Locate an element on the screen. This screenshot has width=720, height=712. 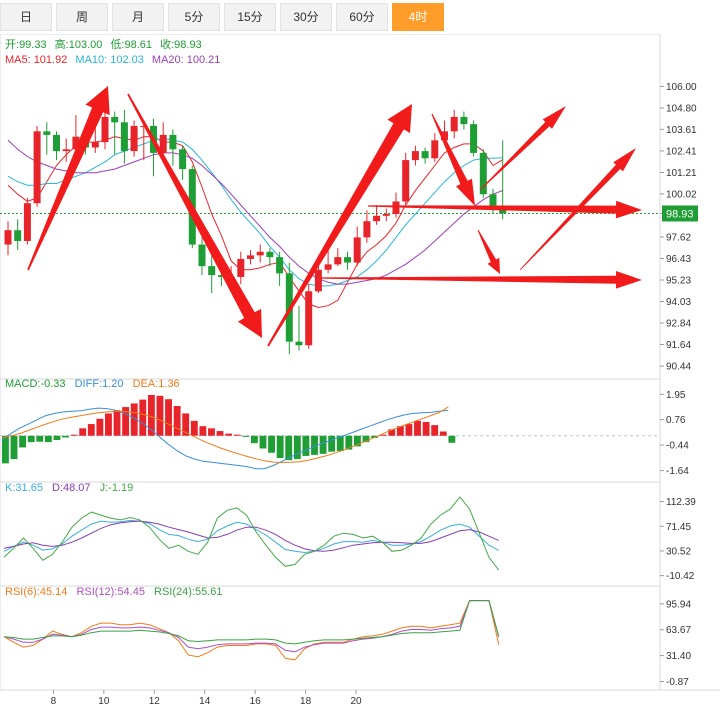
price-tick-label: 96.43 is located at coordinates (678, 259).